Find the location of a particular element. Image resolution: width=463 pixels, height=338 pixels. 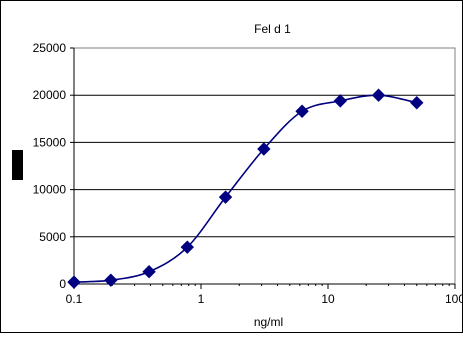

y-tick-label: 15000 is located at coordinates (50, 142).